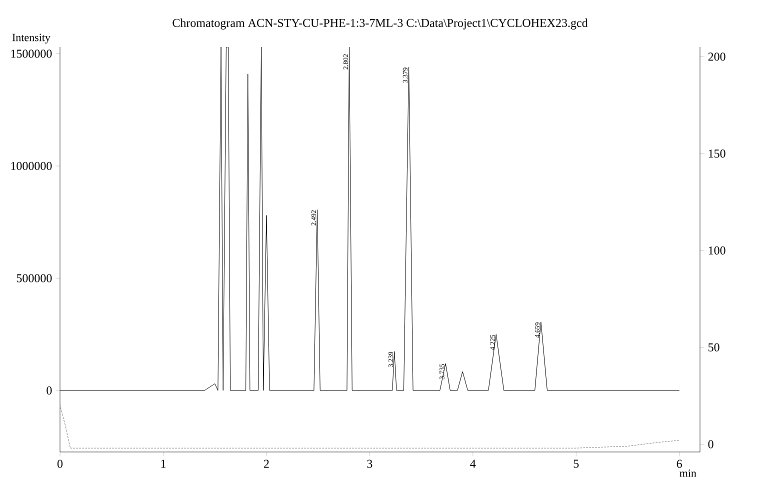 Image resolution: width=758 pixels, height=502 pixels. What do you see at coordinates (380, 24) in the screenshot?
I see `chart-title: Chromatogram ACN-STY-CU-PHE-1:3-7ML-3 C:\Data\Project1\CYCLOHEX23.gcd` at bounding box center [380, 24].